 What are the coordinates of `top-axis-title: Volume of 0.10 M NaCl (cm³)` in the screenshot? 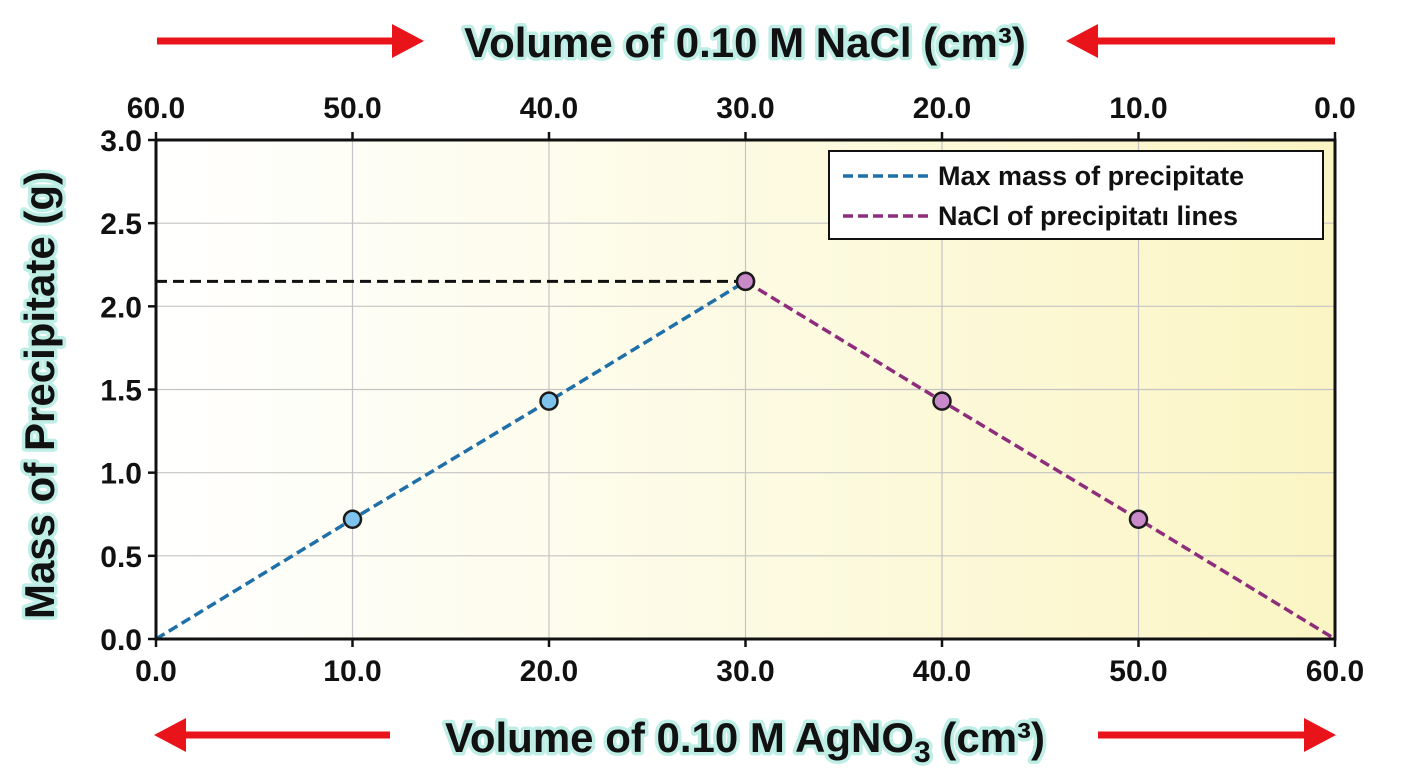 It's located at (745, 42).